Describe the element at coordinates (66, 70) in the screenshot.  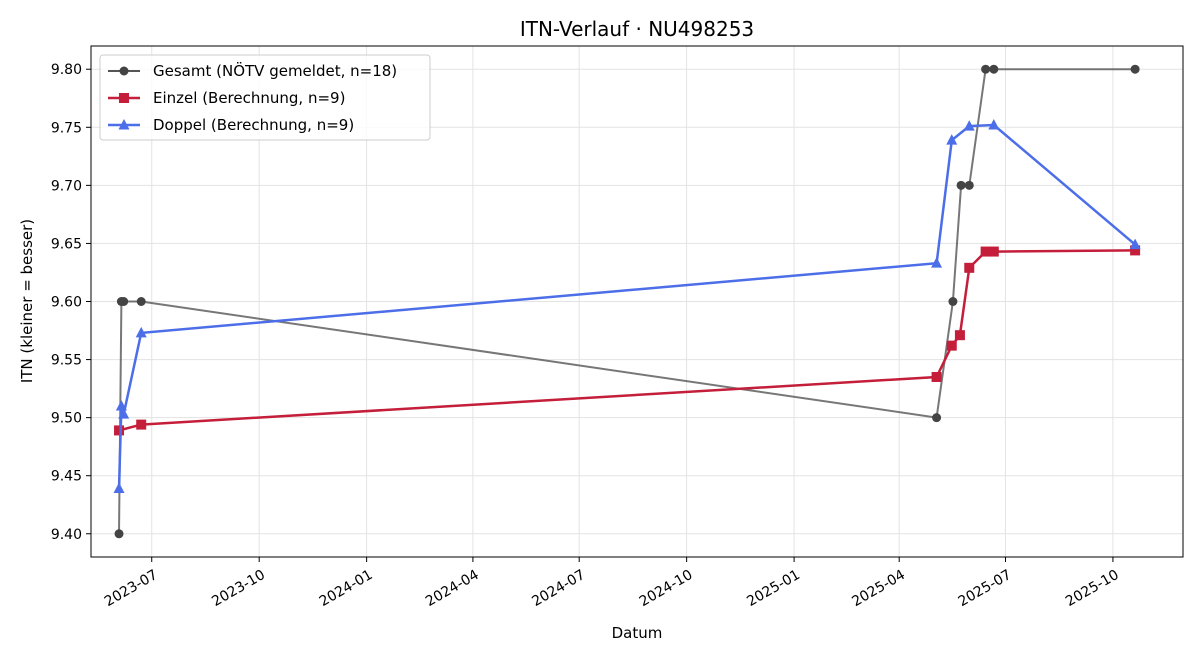
I see `y-tick-label: 9.80` at that location.